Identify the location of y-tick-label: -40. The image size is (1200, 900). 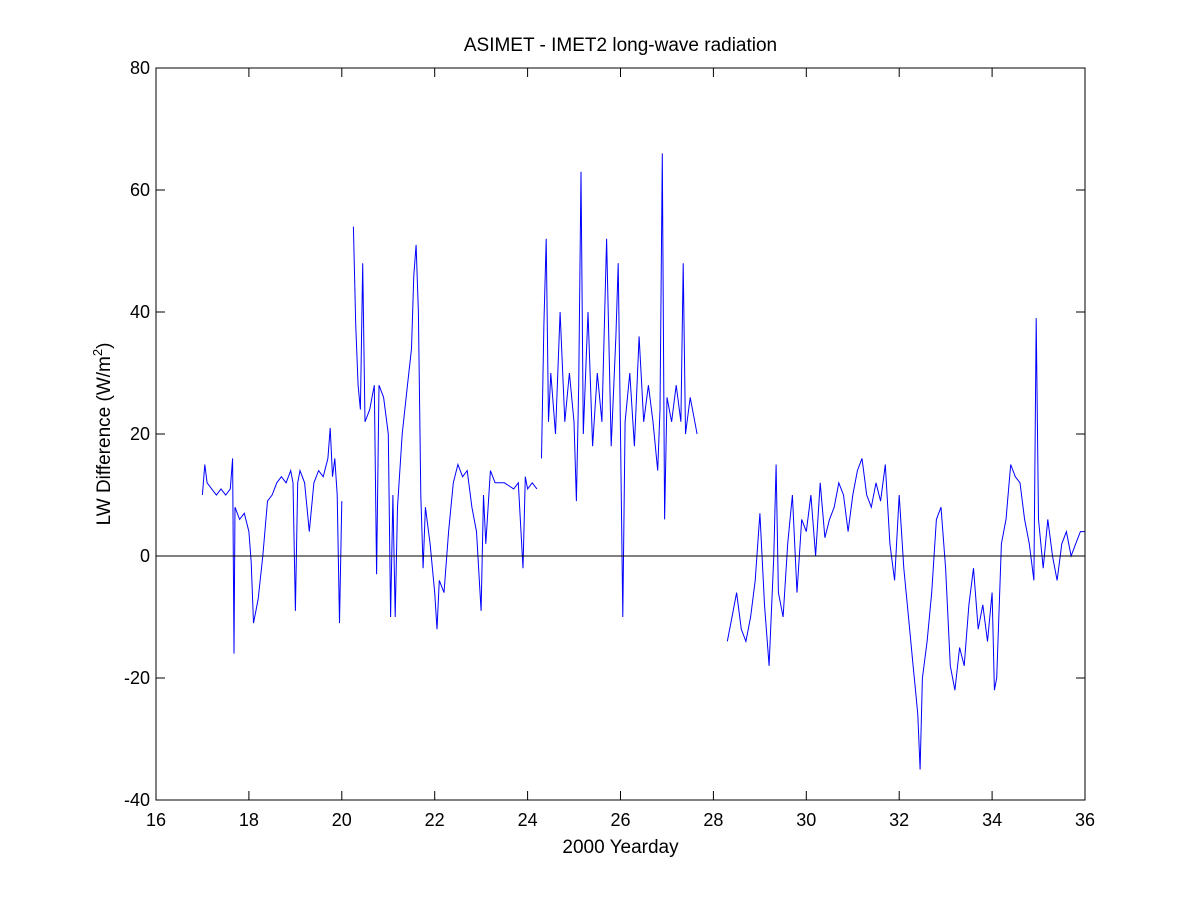
(137, 800).